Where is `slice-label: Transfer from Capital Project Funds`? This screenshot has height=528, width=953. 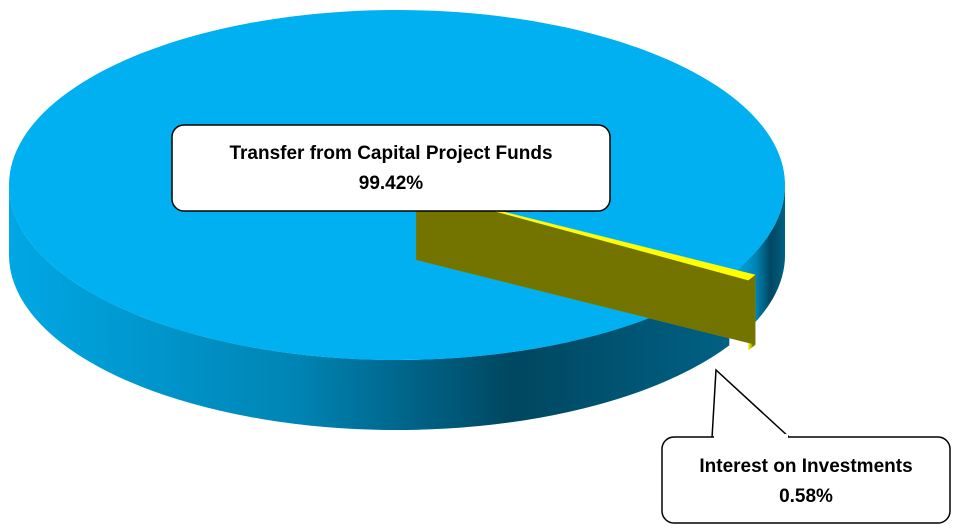
slice-label: Transfer from Capital Project Funds is located at coordinates (390, 153).